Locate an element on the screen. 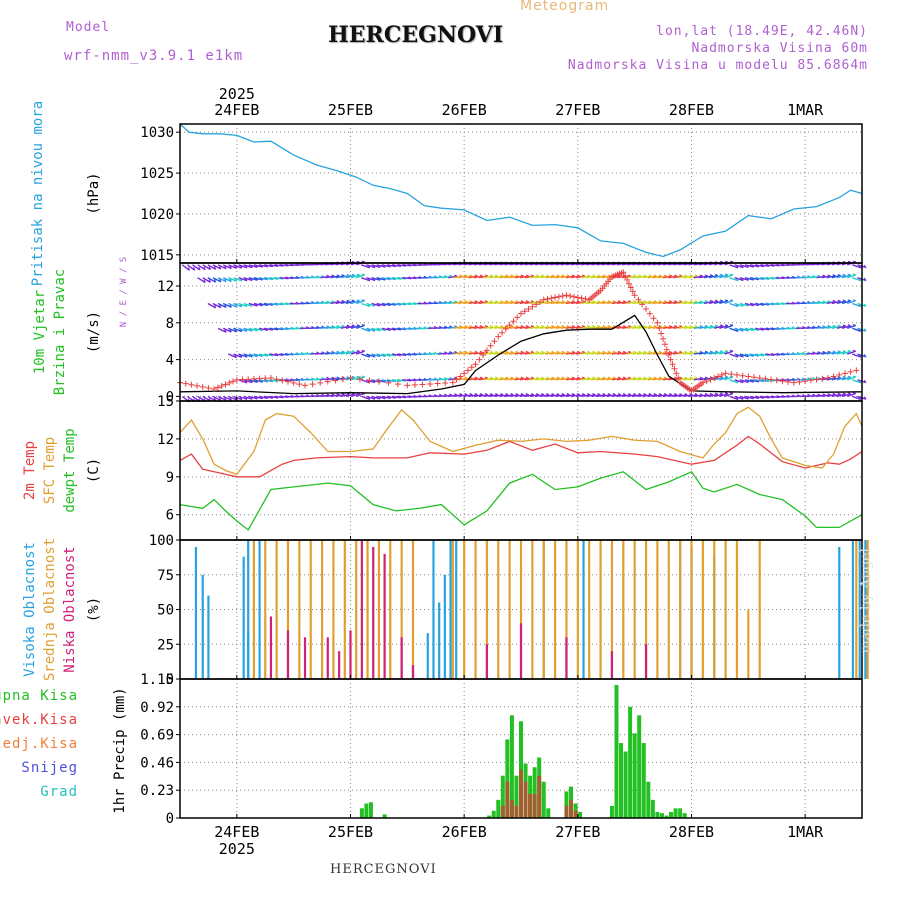 The width and height of the screenshot is (900, 900). precip-legend-label: Ukupna Kisa is located at coordinates (39, 696).